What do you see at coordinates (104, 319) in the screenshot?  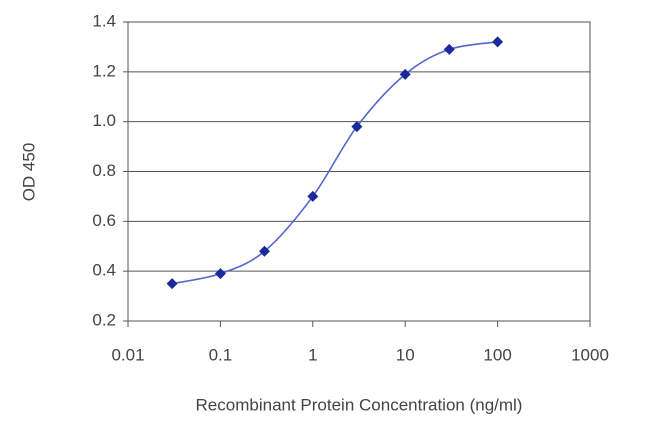 I see `y-tick-label: 0.2` at bounding box center [104, 319].